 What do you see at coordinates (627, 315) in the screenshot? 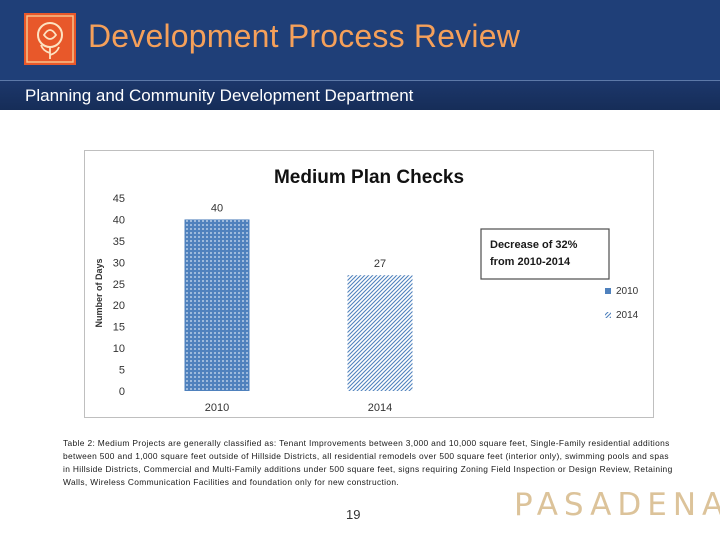
I see `legend-label: 2014` at bounding box center [627, 315].